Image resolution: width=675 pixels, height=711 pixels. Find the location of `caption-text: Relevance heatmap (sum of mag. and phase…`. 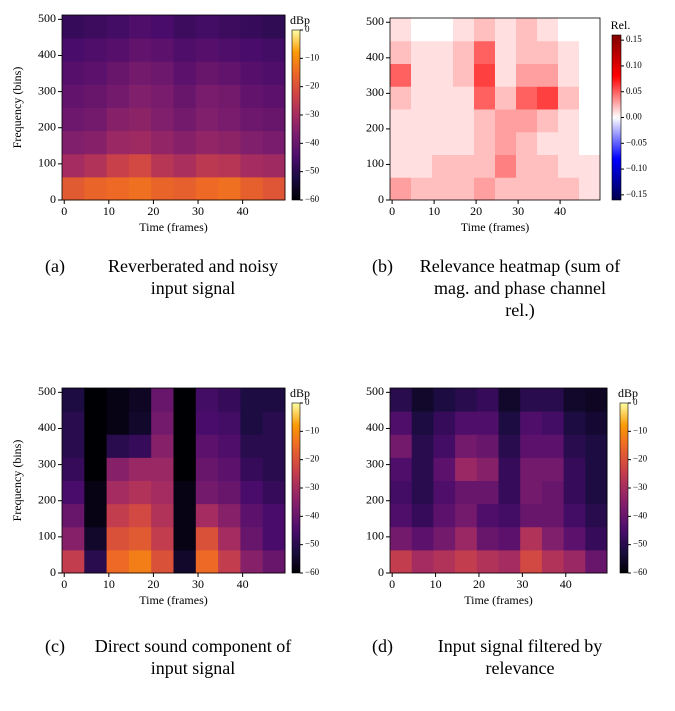

caption-text: Relevance heatmap (sum of mag. and phase… is located at coordinates (520, 288).